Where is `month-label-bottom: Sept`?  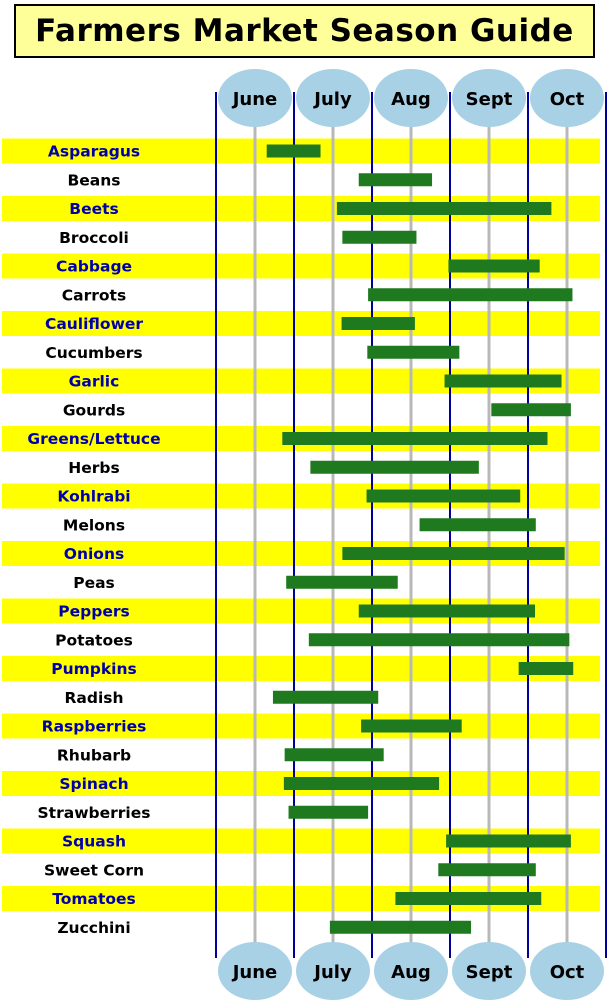 month-label-bottom: Sept is located at coordinates (489, 972).